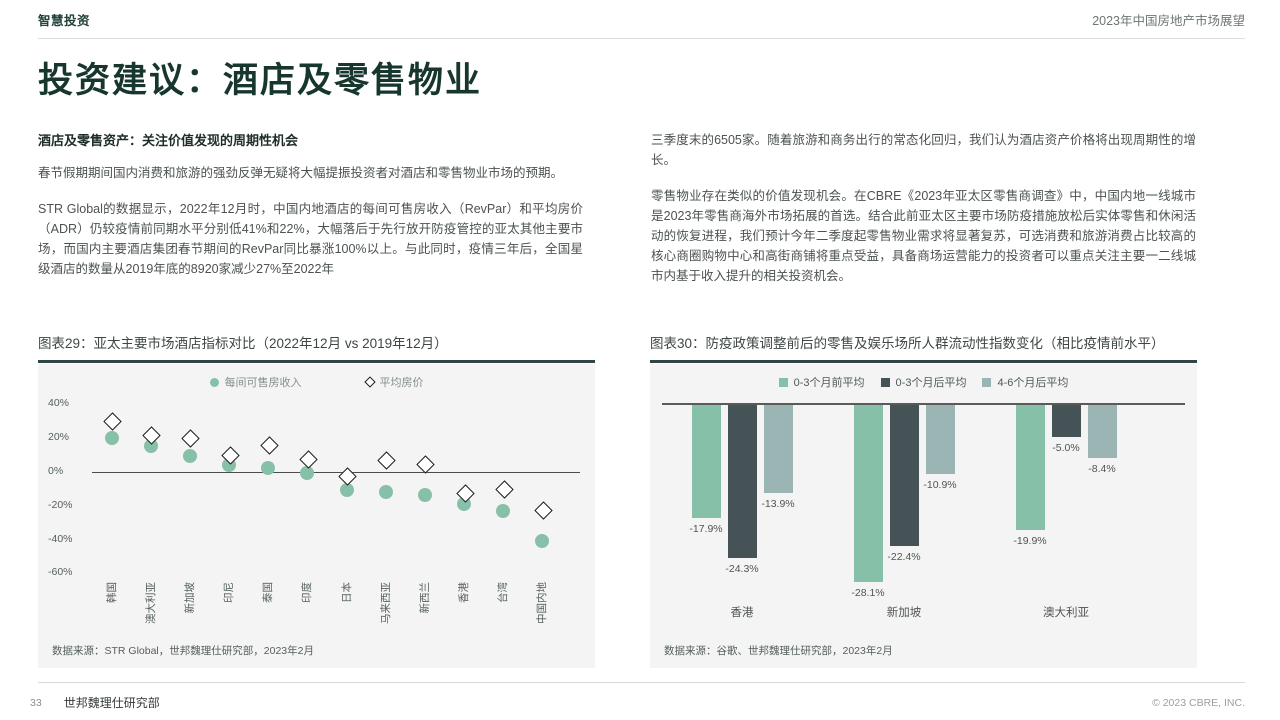 The width and height of the screenshot is (1280, 720). What do you see at coordinates (268, 592) in the screenshot?
I see `x-axis-category-label: 泰国` at bounding box center [268, 592].